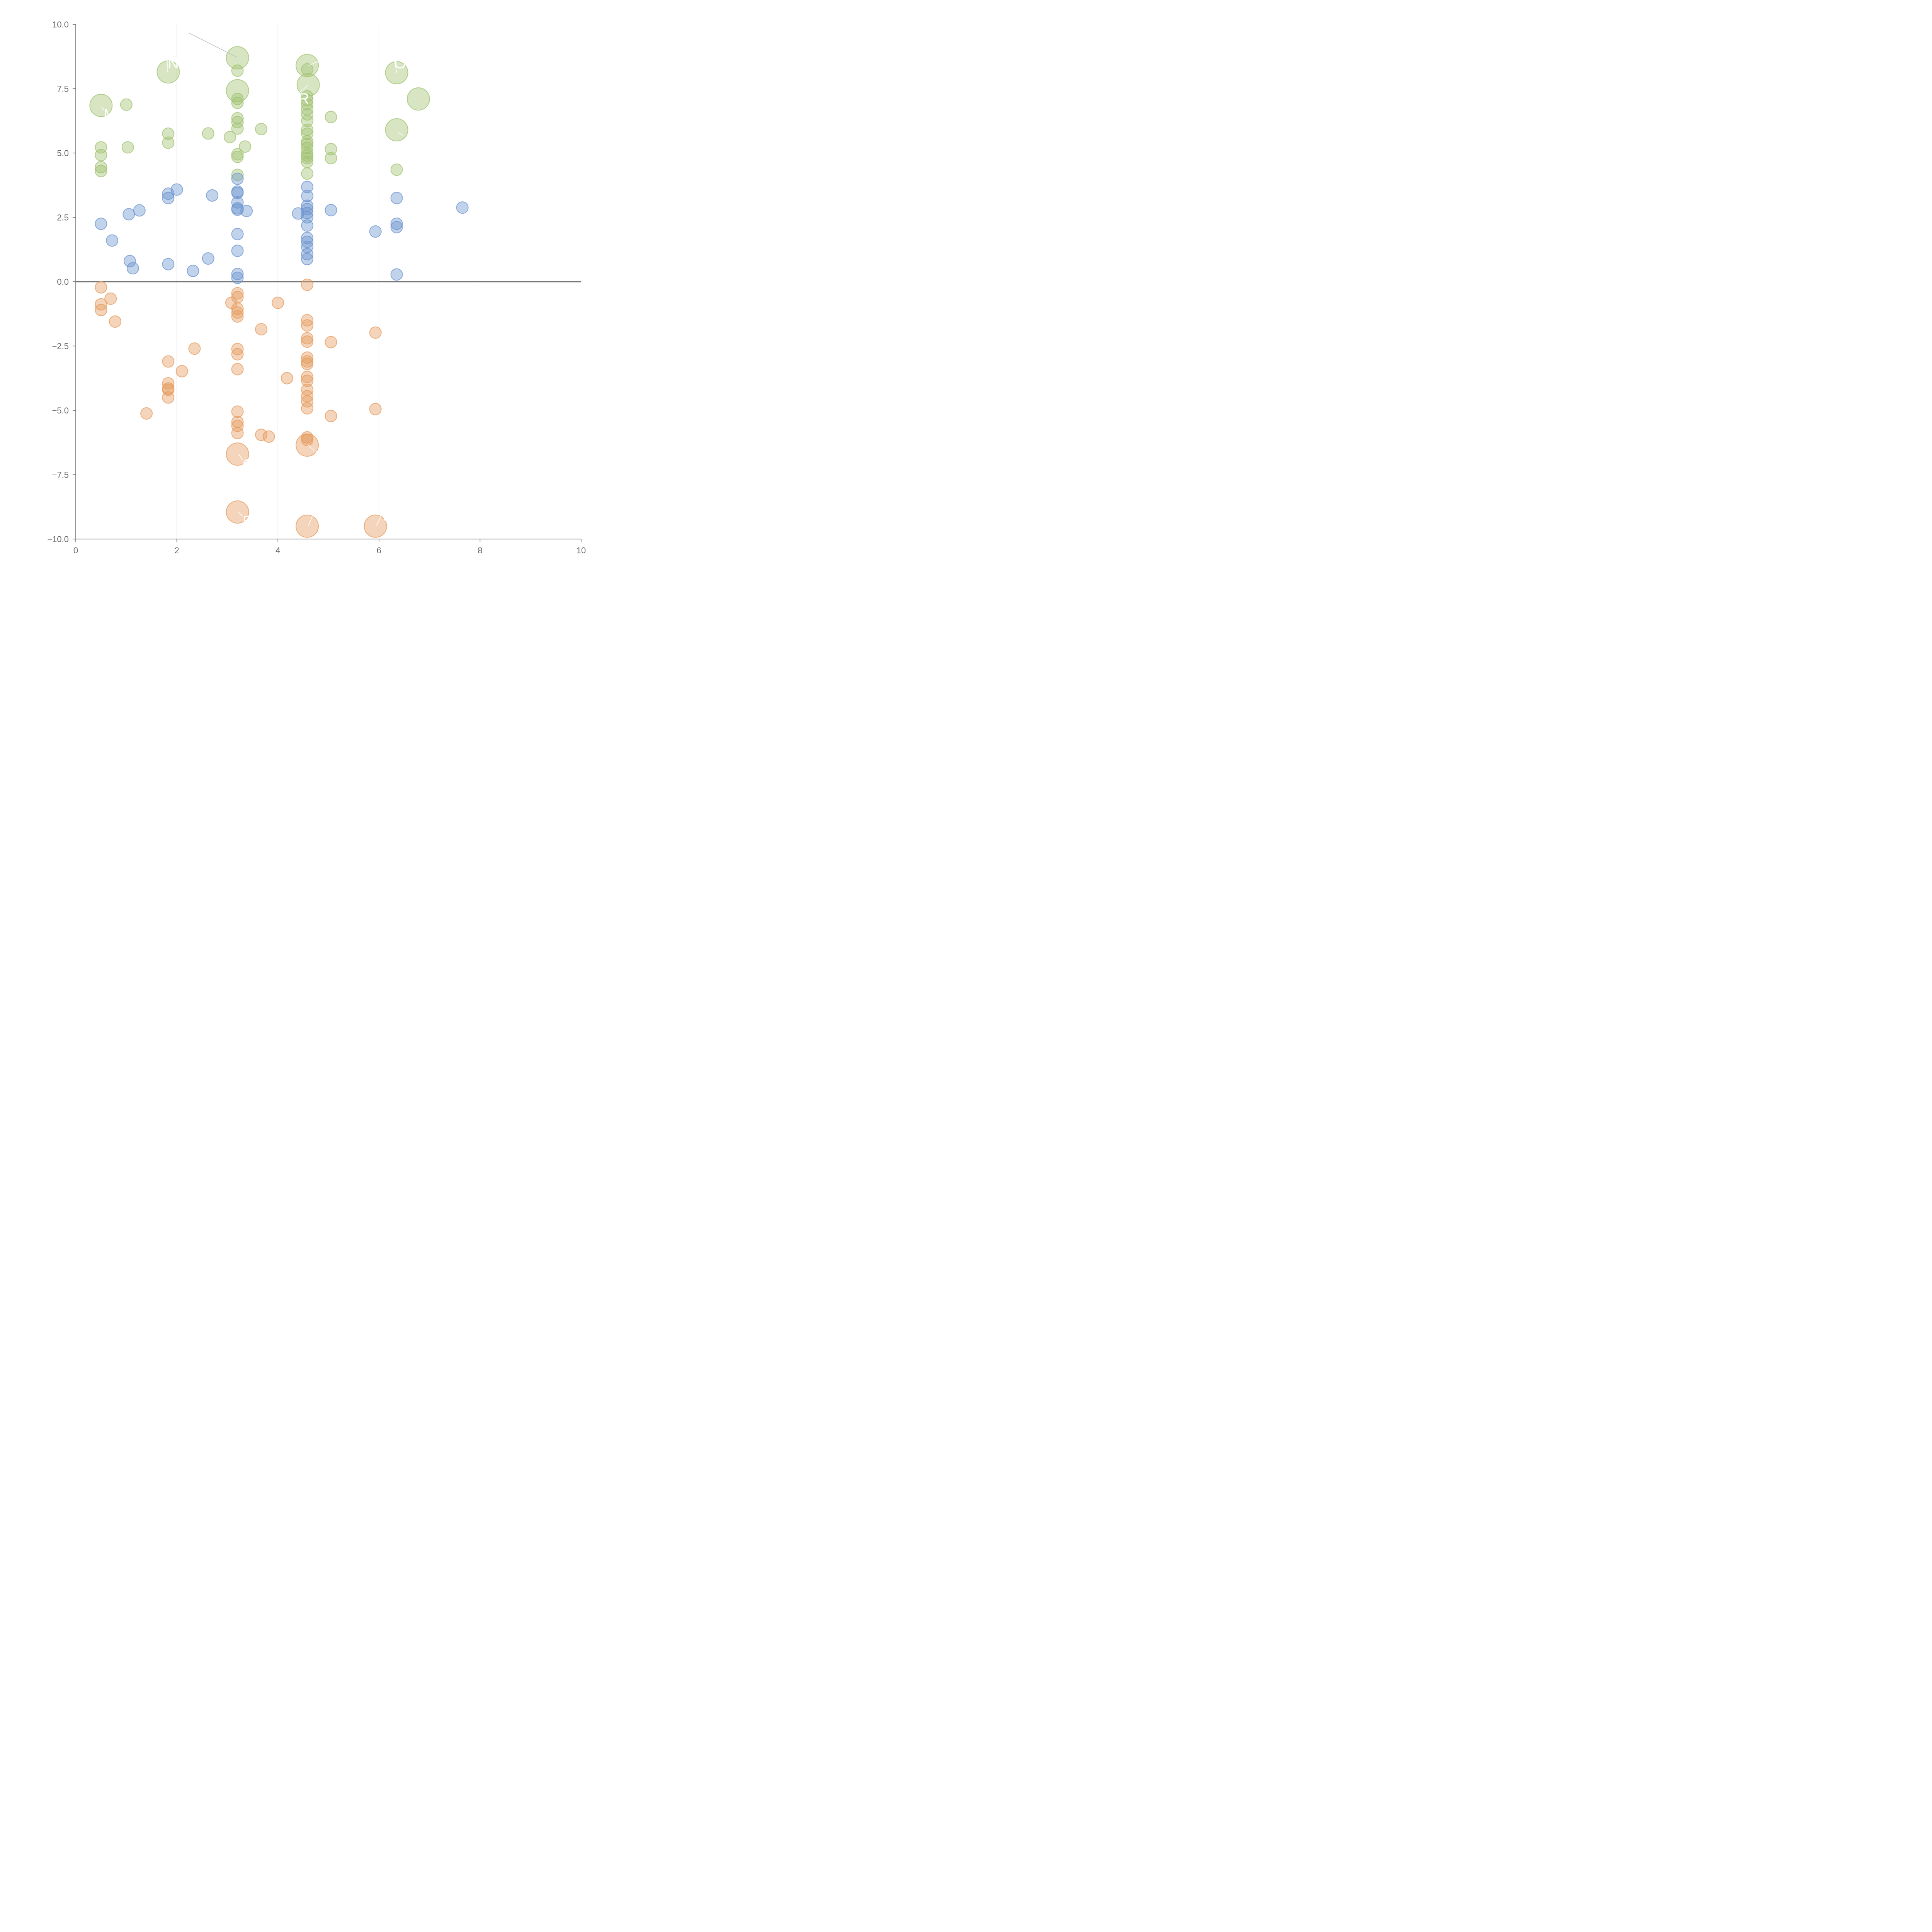  What do you see at coordinates (61, 411) in the screenshot?
I see `y-tick-label: −5.0` at bounding box center [61, 411].